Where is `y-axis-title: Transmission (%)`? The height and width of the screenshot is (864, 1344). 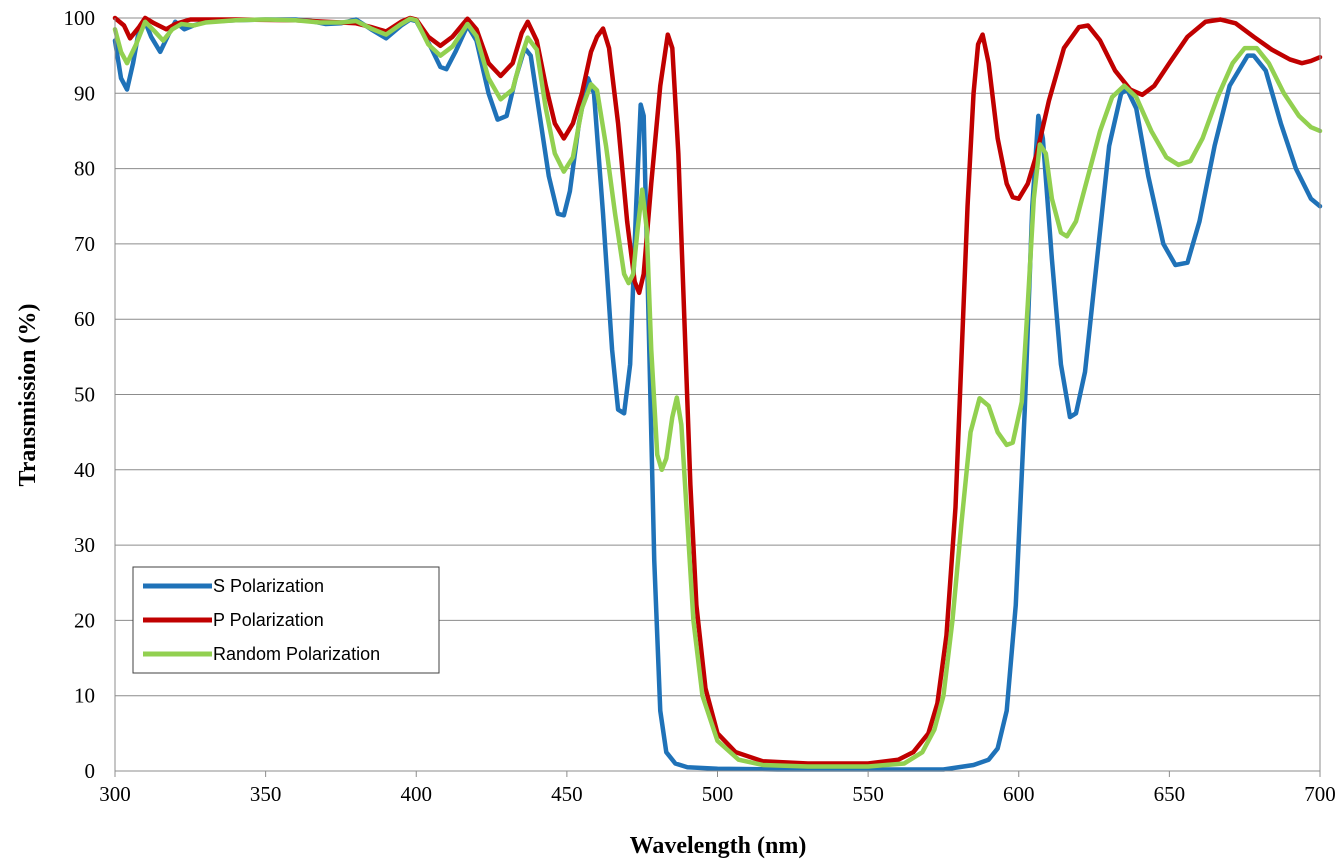
y-axis-title: Transmission (%) is located at coordinates (28, 395).